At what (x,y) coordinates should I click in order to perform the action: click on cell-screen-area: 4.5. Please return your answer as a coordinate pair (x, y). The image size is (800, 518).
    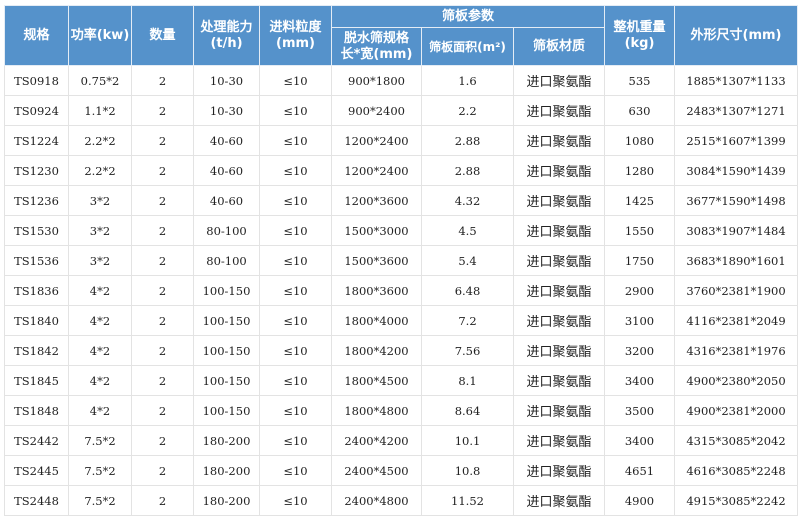
    Looking at the image, I should click on (467, 230).